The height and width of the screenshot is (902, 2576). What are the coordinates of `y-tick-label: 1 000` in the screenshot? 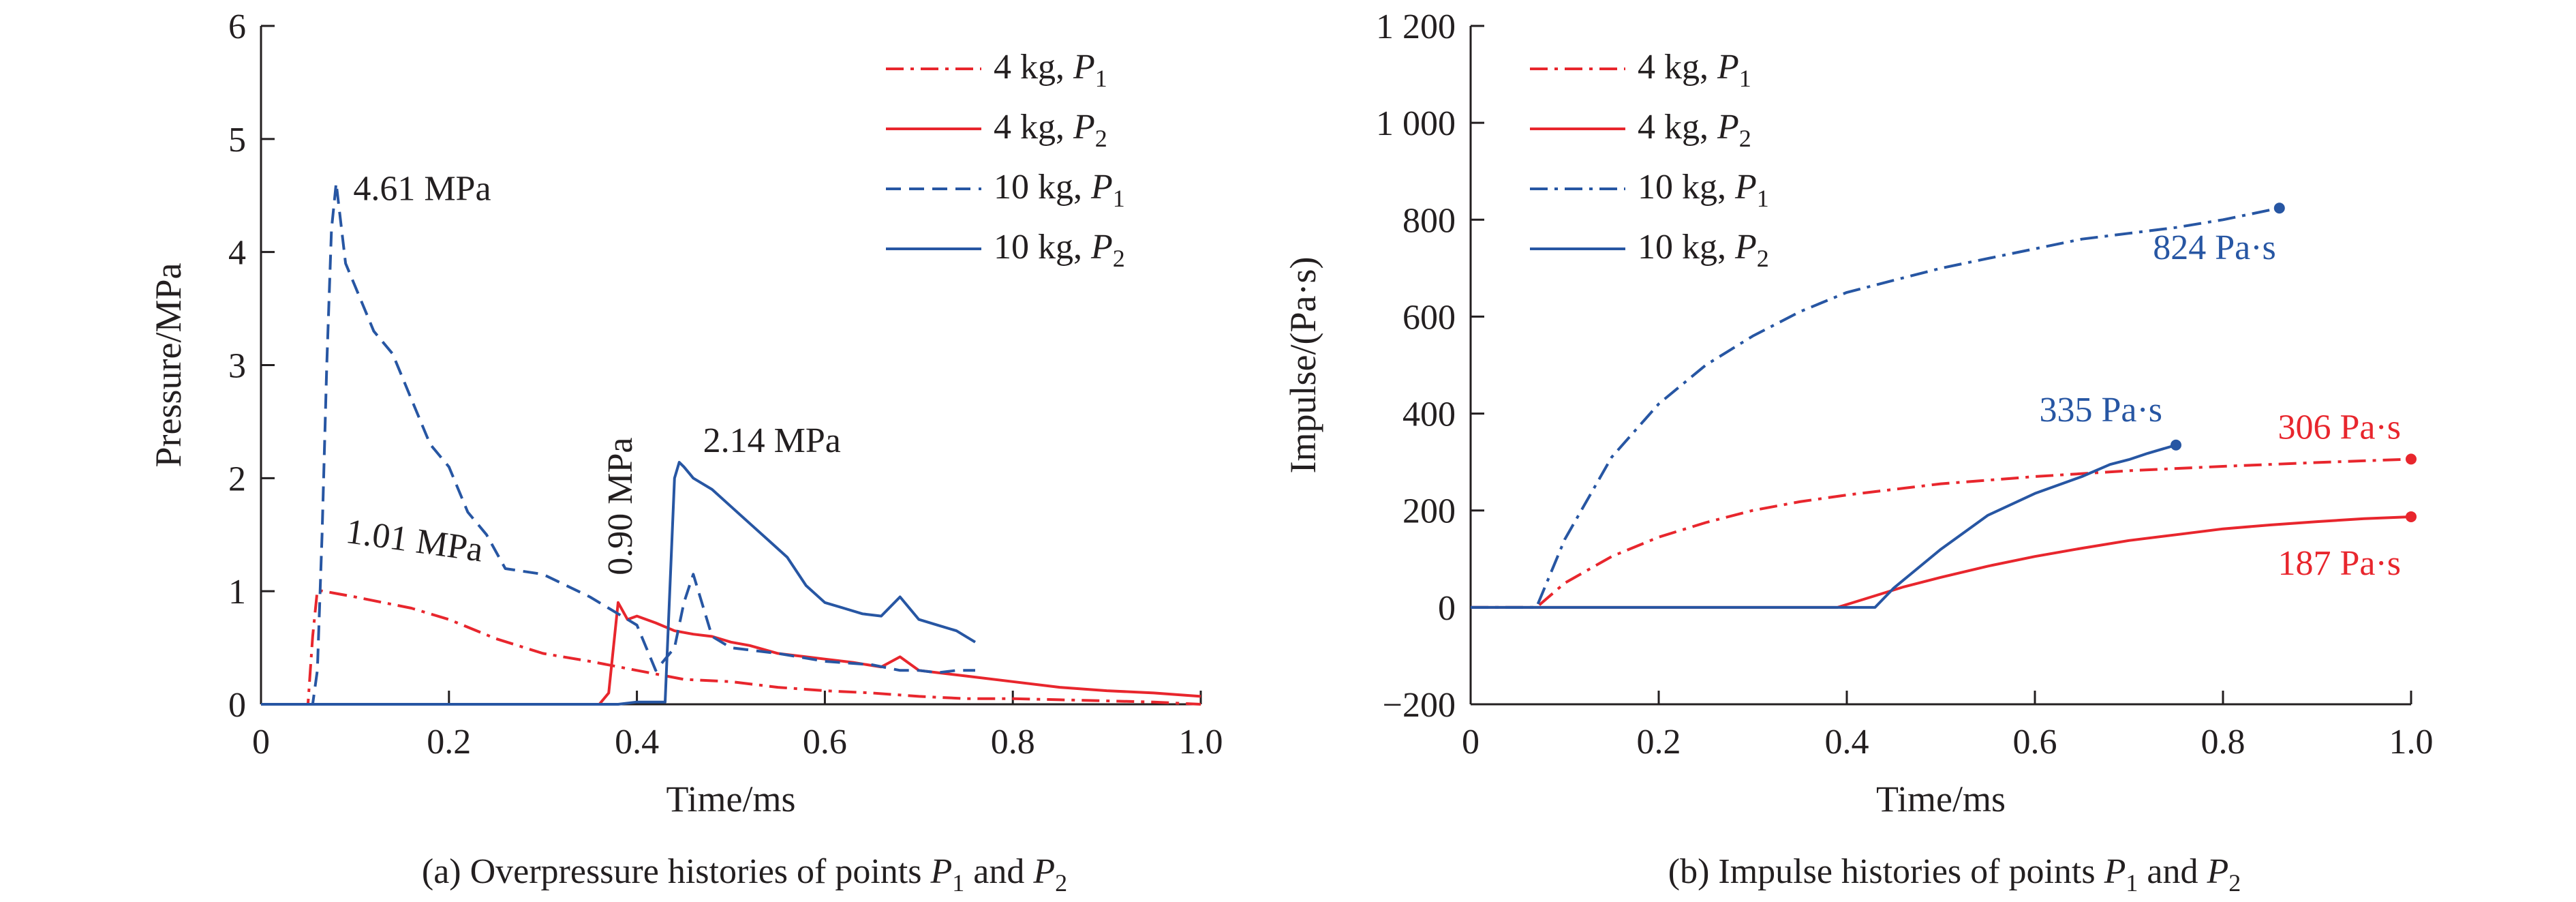 It's located at (1416, 124).